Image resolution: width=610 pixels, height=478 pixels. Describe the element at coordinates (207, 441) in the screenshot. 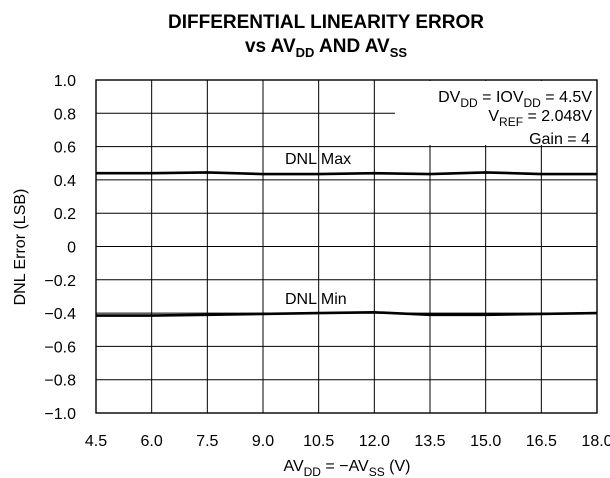

I see `x-tick-label: 7.5` at that location.